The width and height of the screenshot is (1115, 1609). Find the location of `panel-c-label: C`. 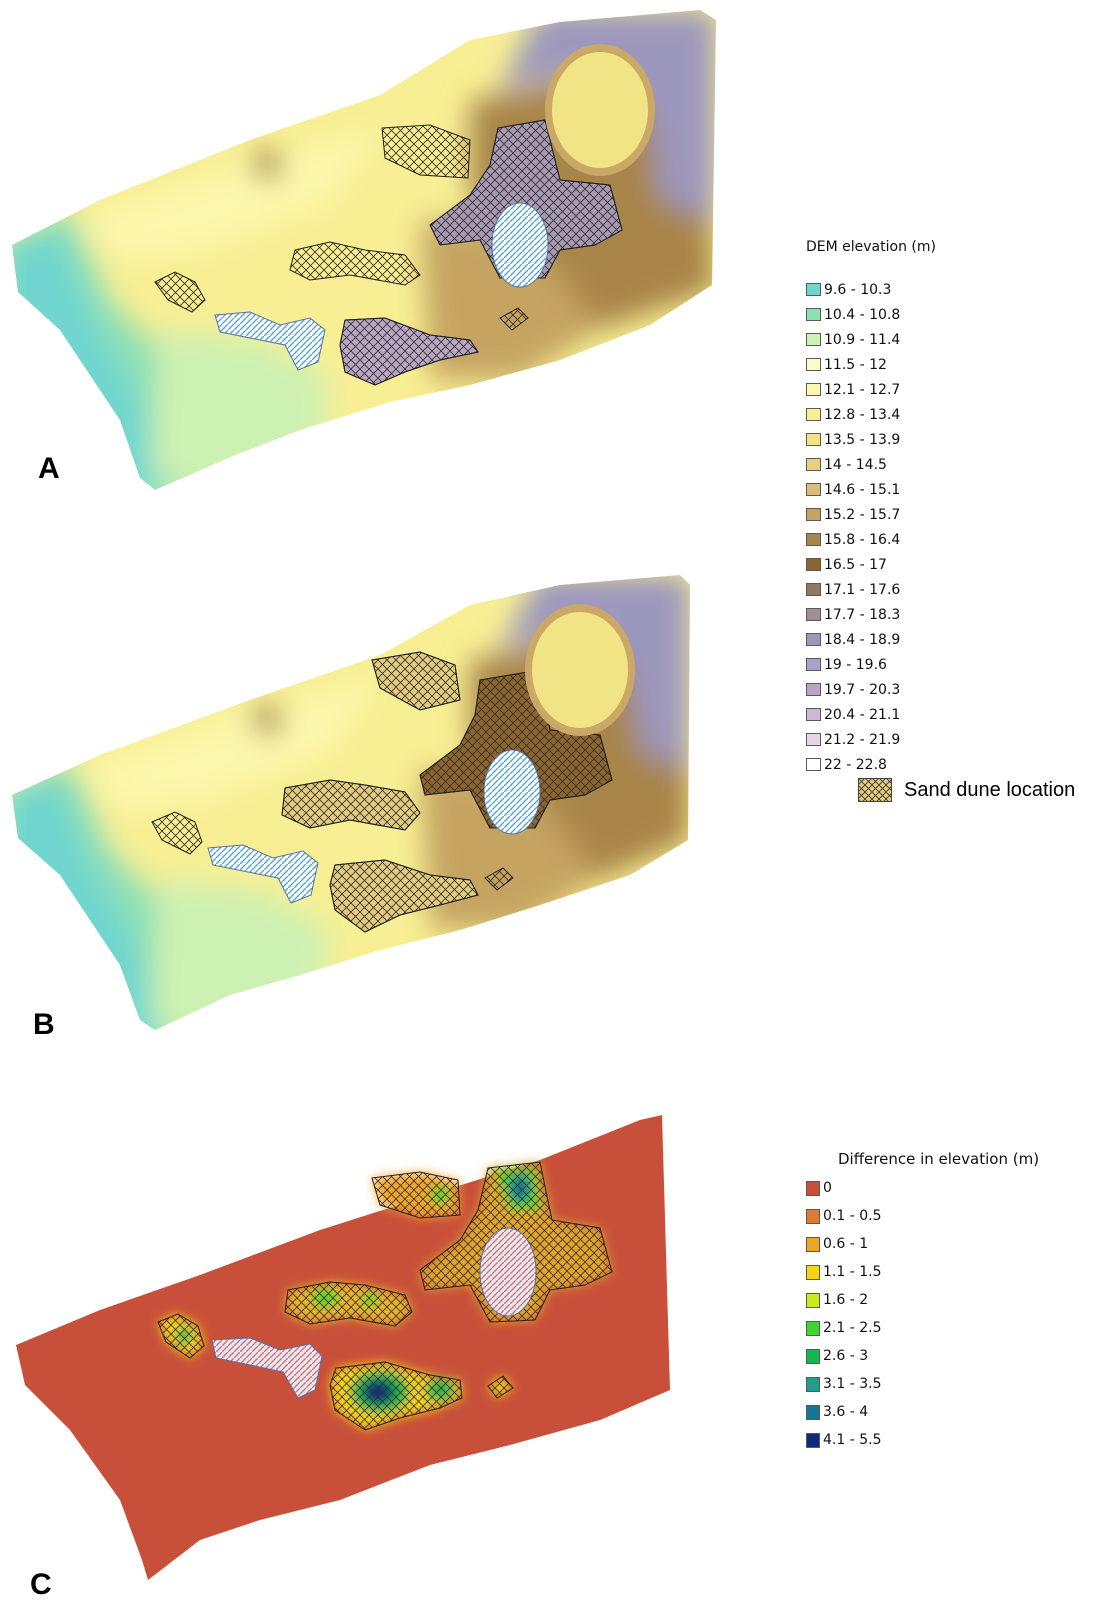

panel-c-label: C is located at coordinates (41, 1584).